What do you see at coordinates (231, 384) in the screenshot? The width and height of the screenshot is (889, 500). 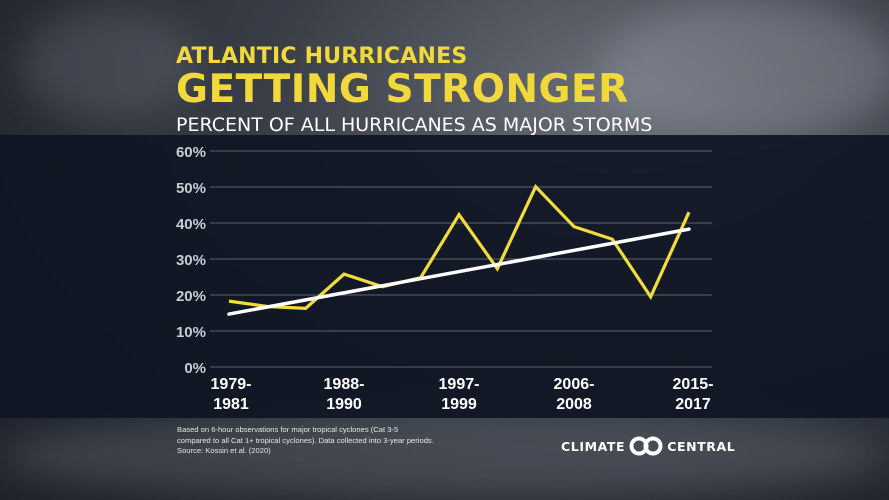 I see `x-tick-label: 1979-` at bounding box center [231, 384].